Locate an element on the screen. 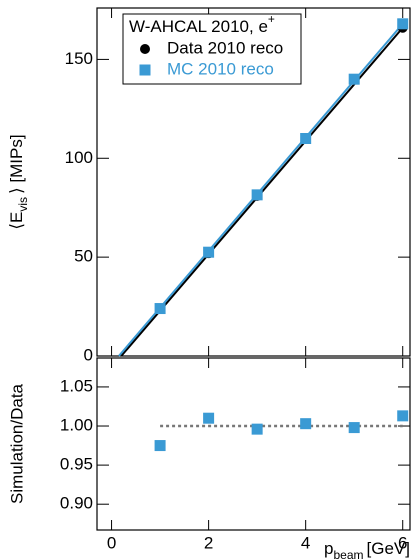 The width and height of the screenshot is (420, 560). x-tick-label: 6 is located at coordinates (402, 542).